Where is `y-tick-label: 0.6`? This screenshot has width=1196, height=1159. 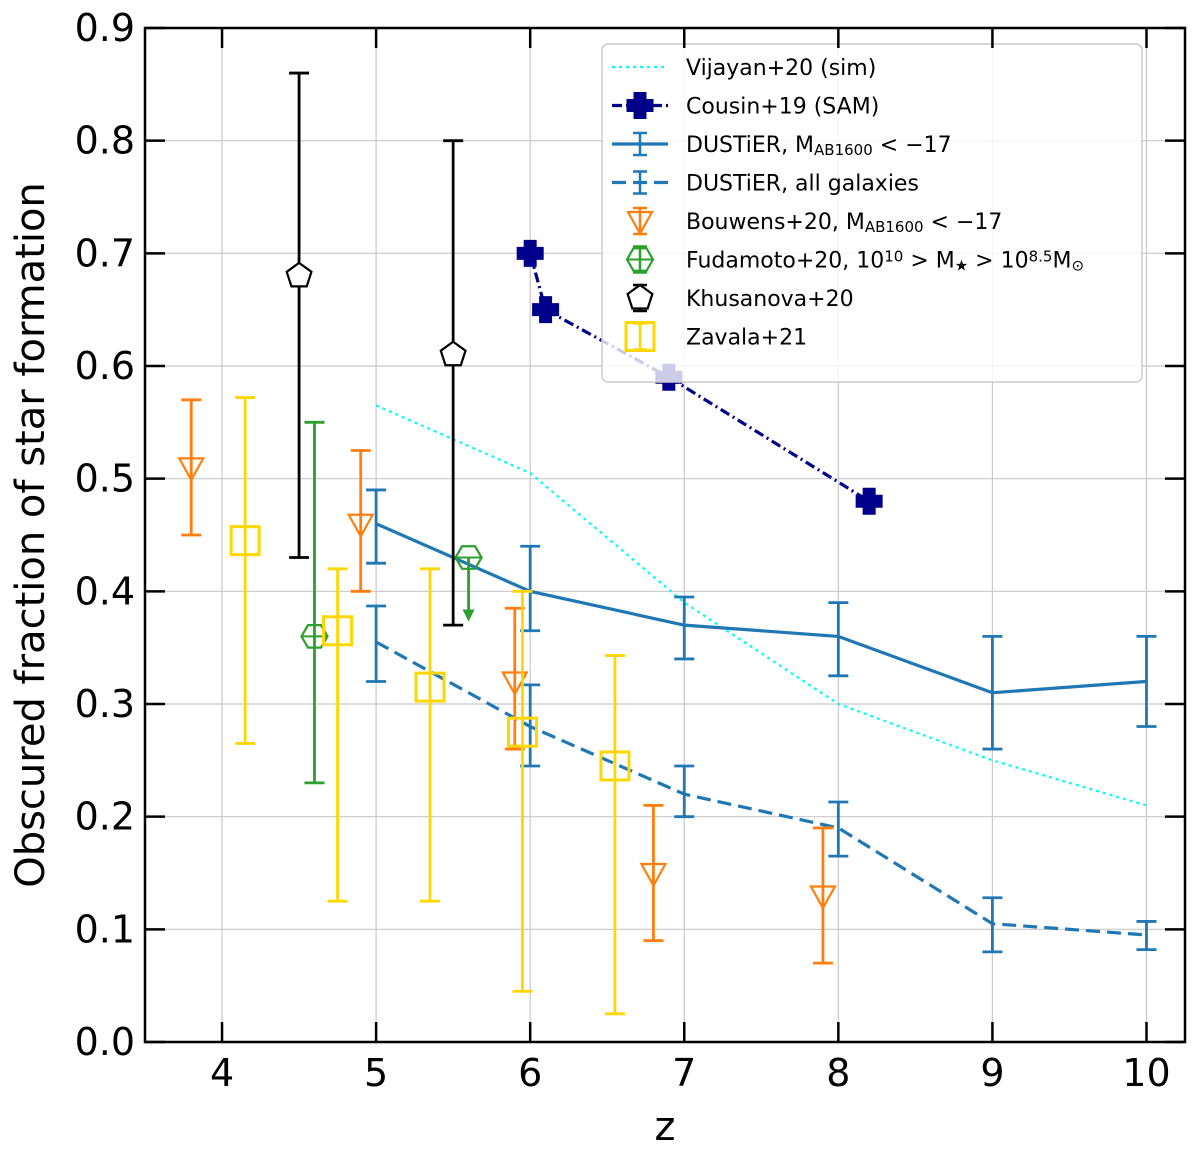 y-tick-label: 0.6 is located at coordinates (105, 366).